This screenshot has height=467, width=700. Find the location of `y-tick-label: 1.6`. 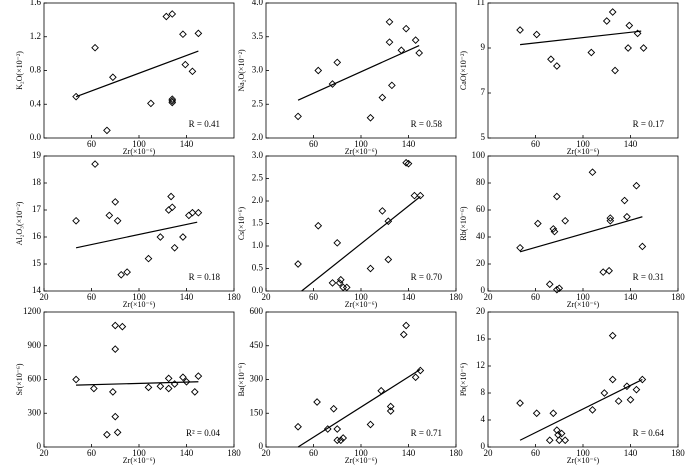

y-tick-label: 1.6 is located at coordinates (36, 3).